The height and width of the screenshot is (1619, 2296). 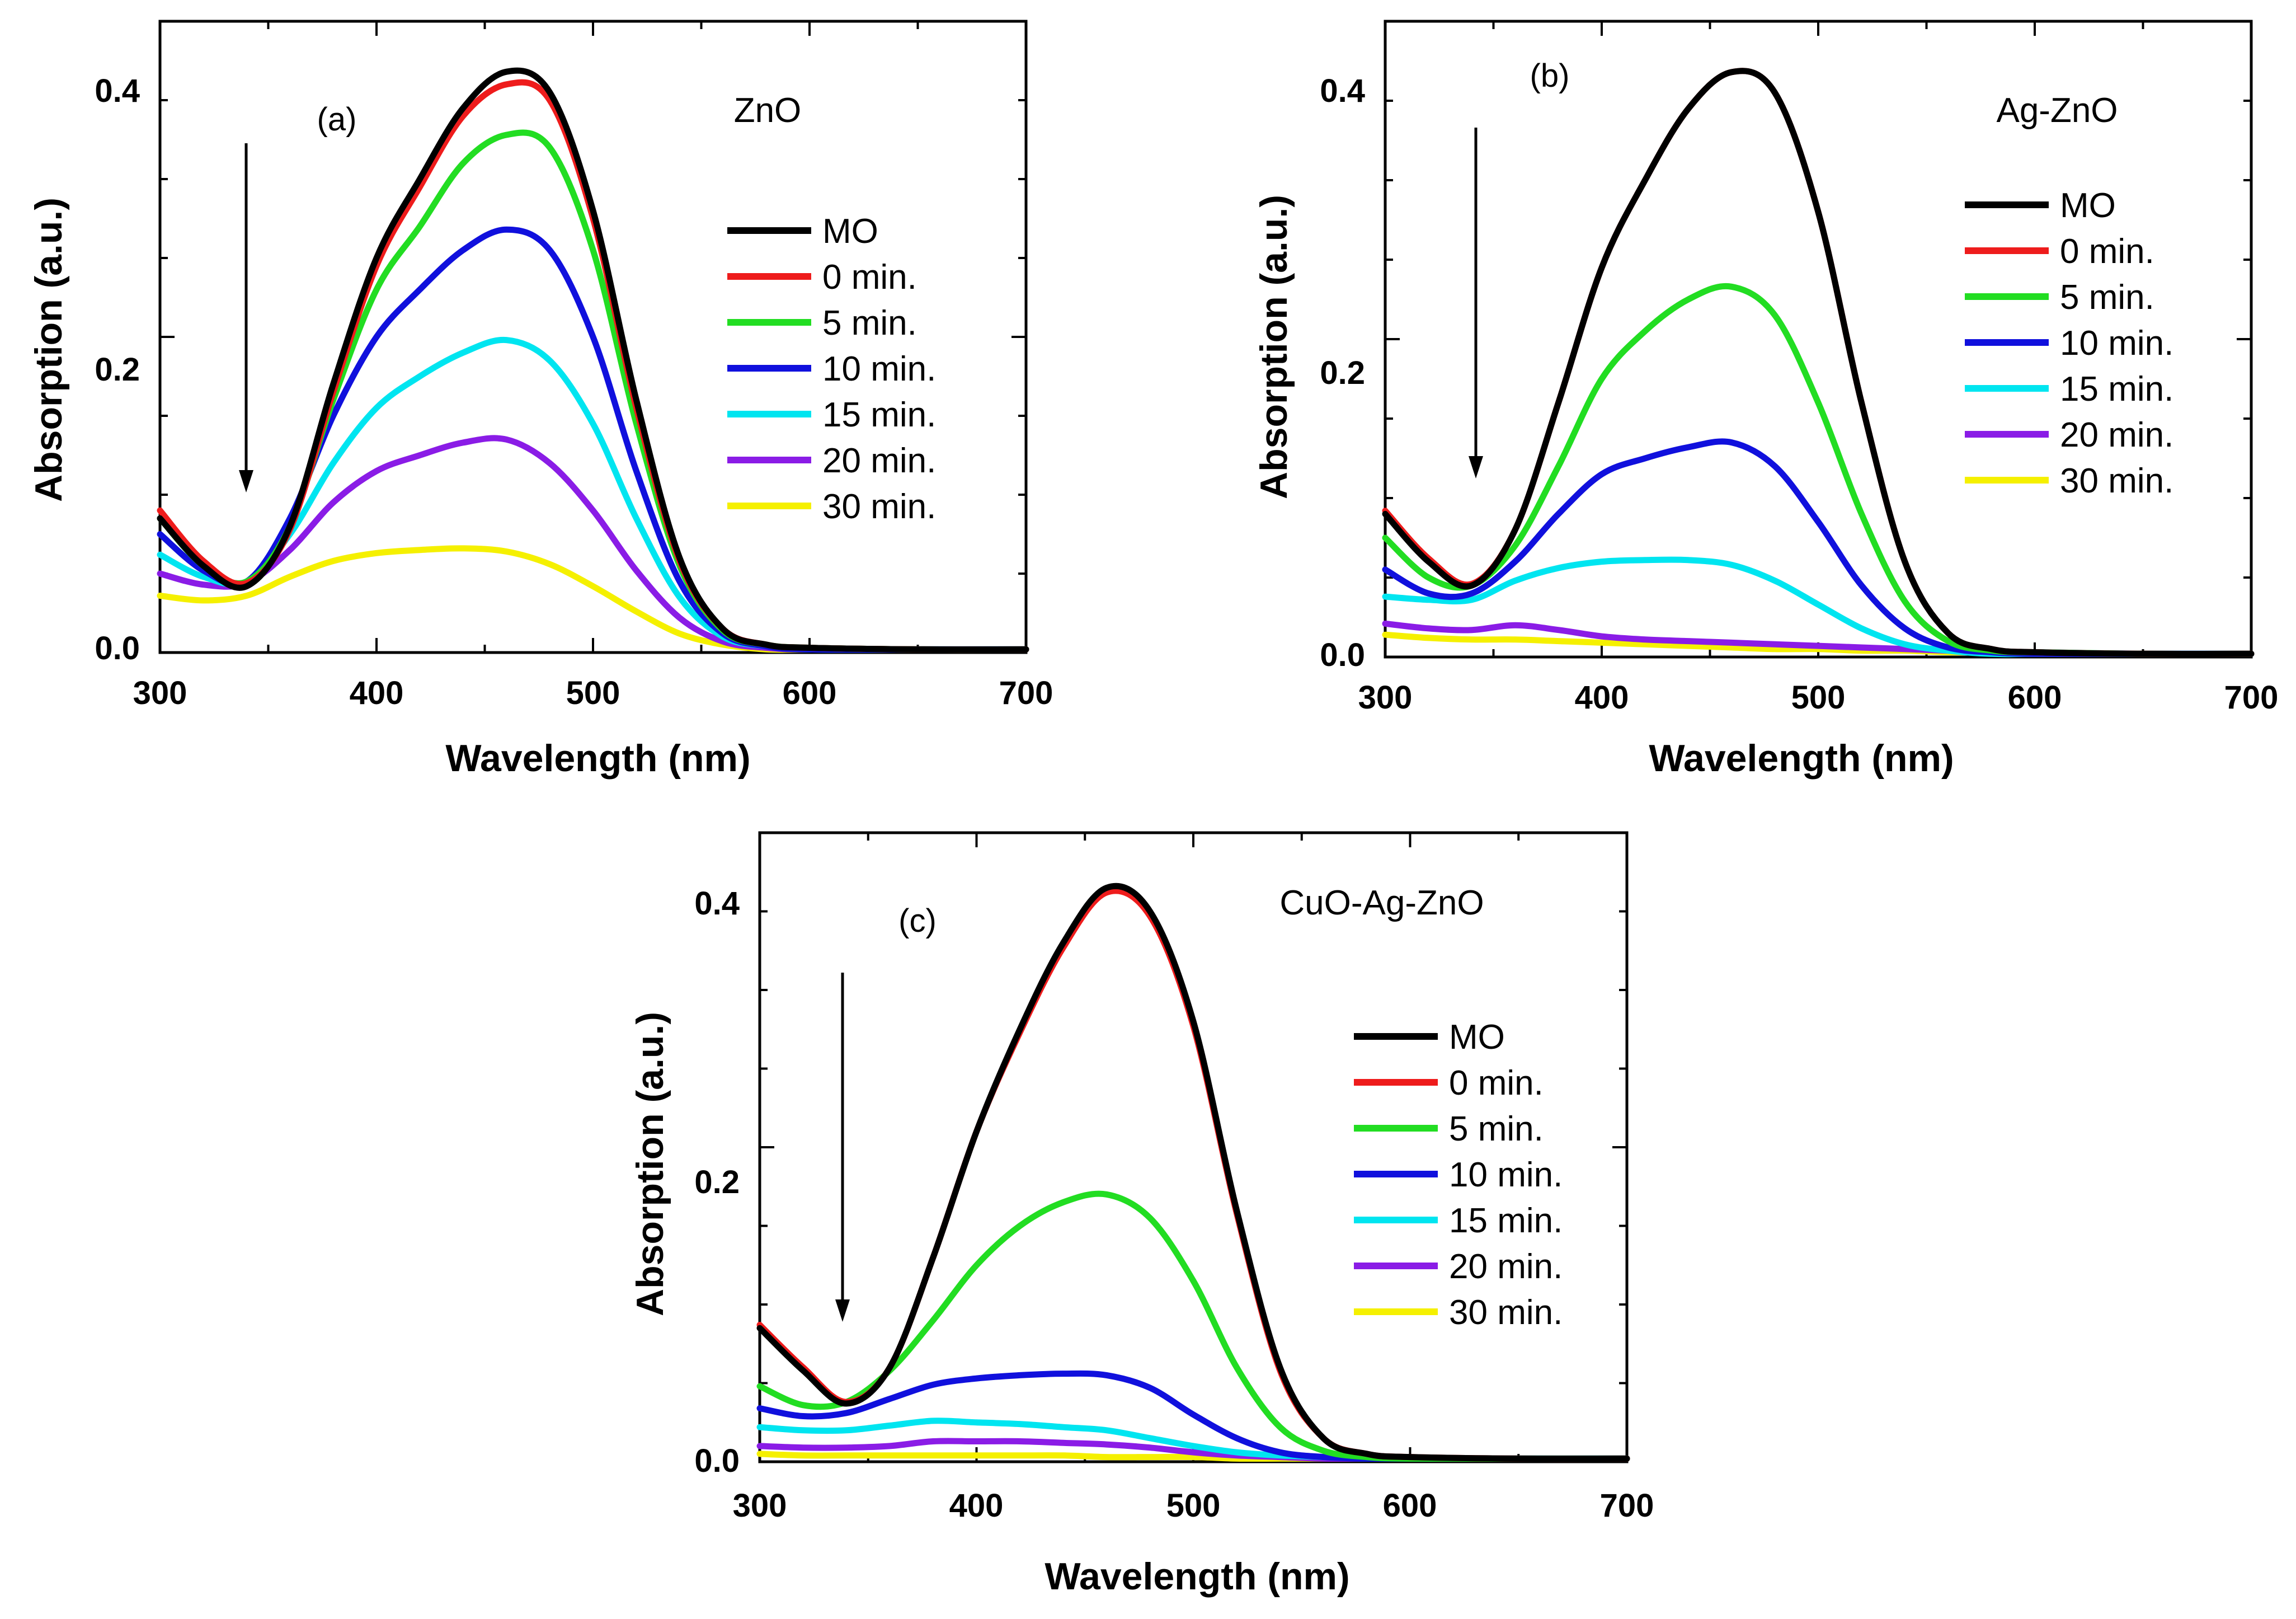 I want to click on panel-c-y-axis-title: Absorption (a.u.), so click(x=650, y=1164).